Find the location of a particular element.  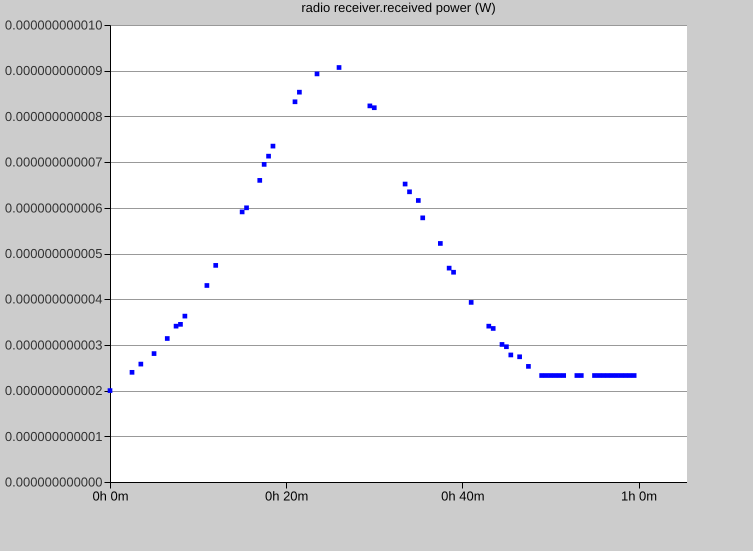

x-tick-label: 0h 20m is located at coordinates (286, 496).